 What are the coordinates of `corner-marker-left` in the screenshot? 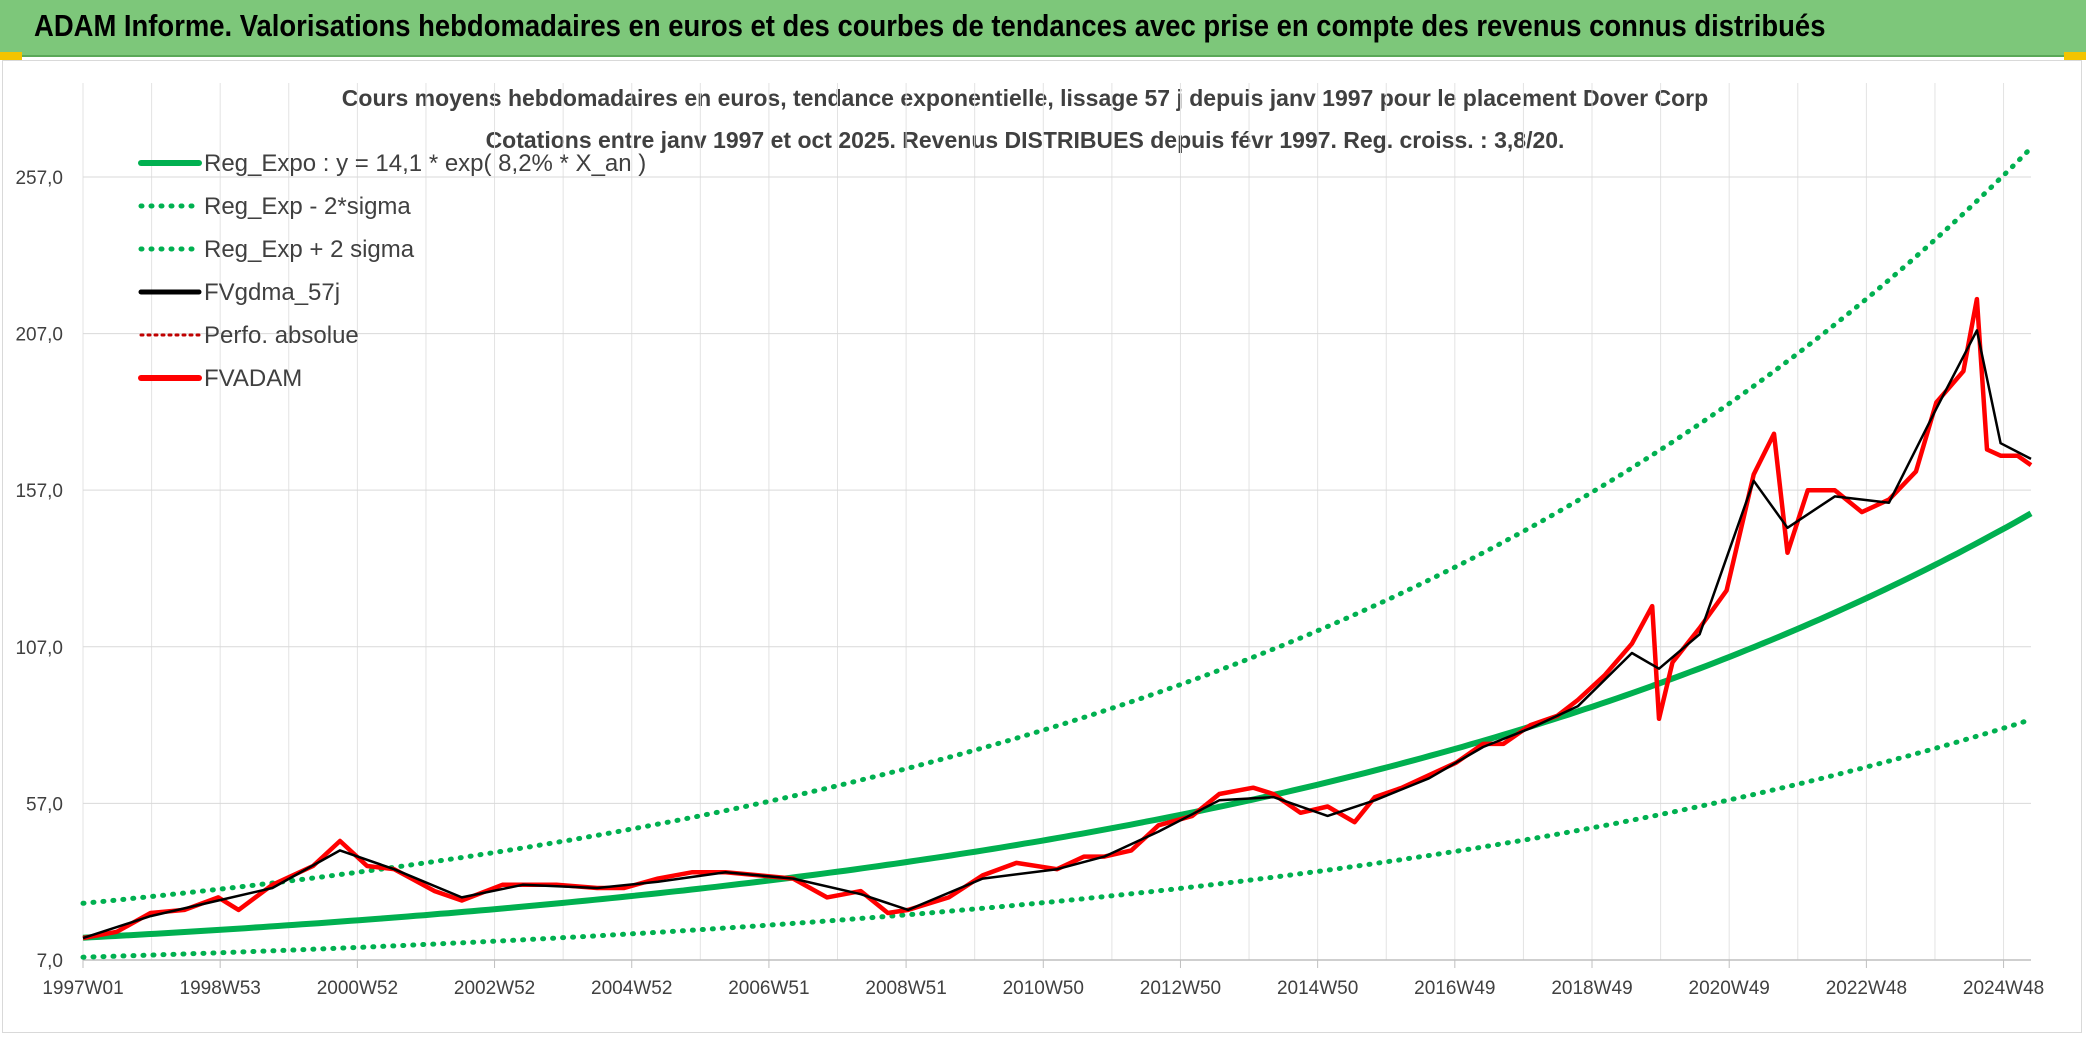 It's located at (11, 56).